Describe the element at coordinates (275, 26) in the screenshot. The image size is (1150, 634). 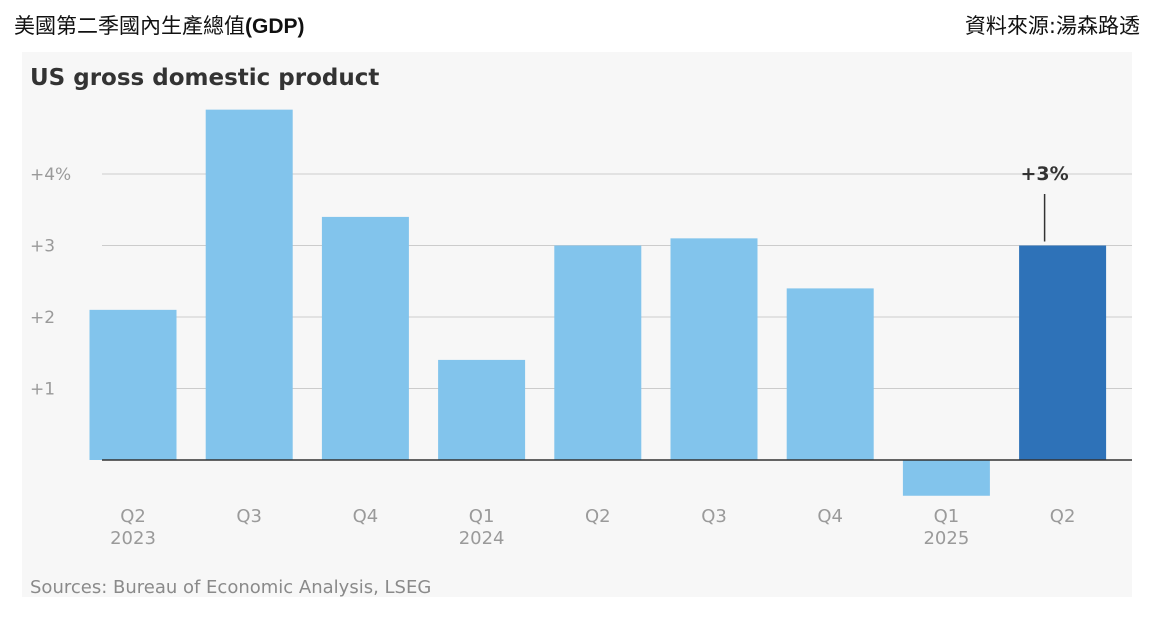
I see `page-title-abbr: (GDP)` at that location.